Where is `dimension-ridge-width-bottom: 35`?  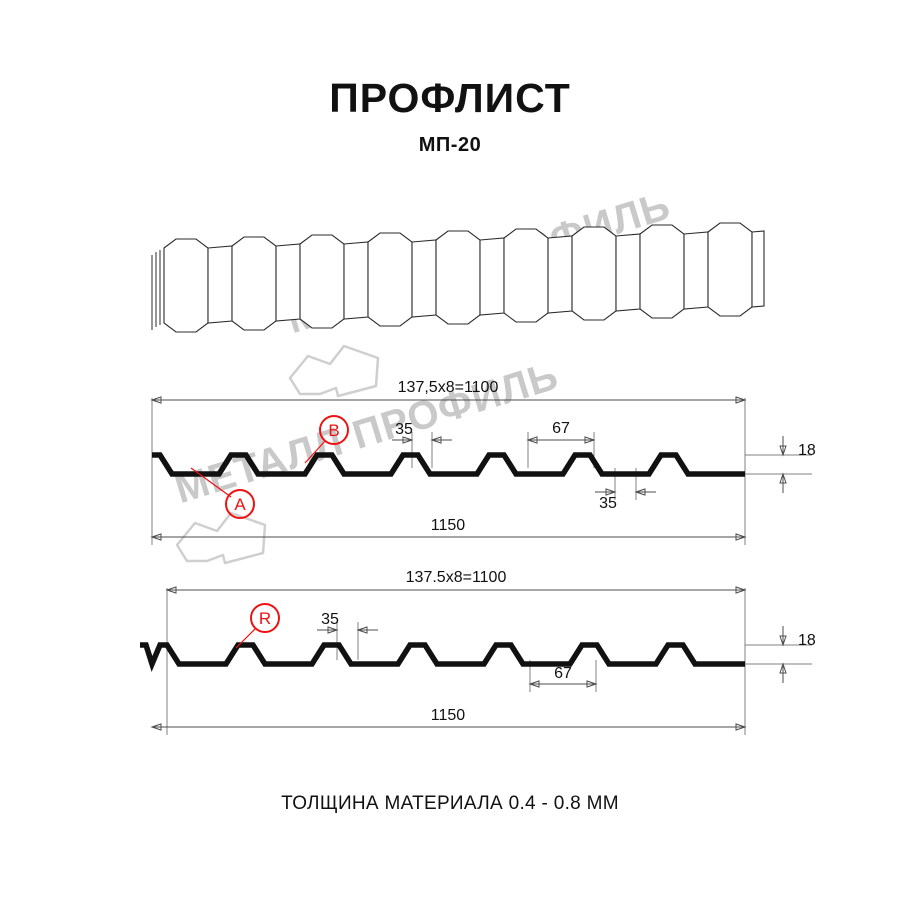 dimension-ridge-width-bottom: 35 is located at coordinates (347, 622).